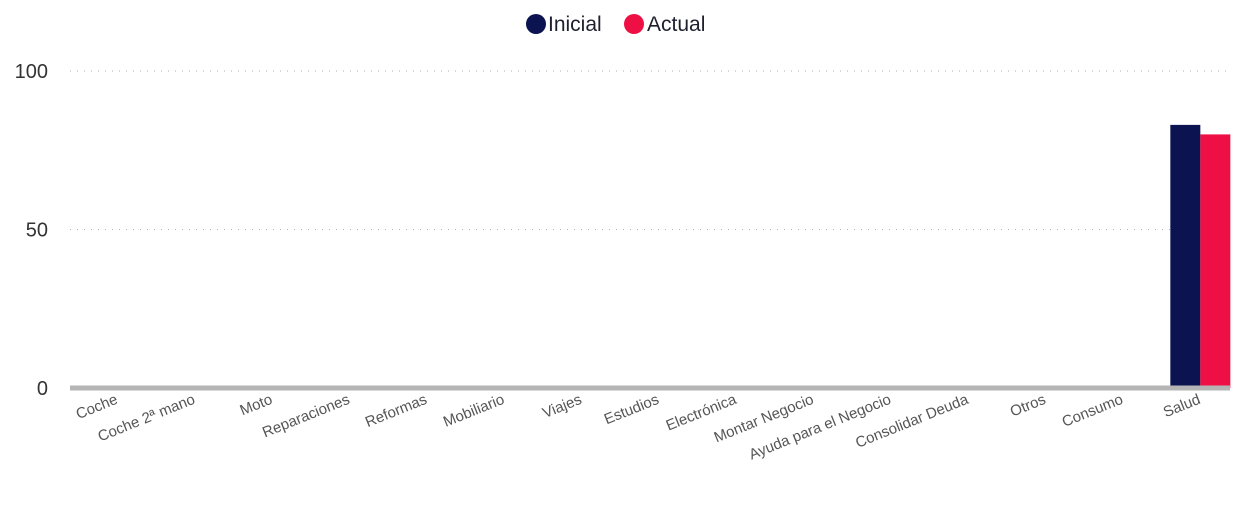 This screenshot has width=1234, height=513. Describe the element at coordinates (536, 24) in the screenshot. I see `legend-marker-inicial` at that location.